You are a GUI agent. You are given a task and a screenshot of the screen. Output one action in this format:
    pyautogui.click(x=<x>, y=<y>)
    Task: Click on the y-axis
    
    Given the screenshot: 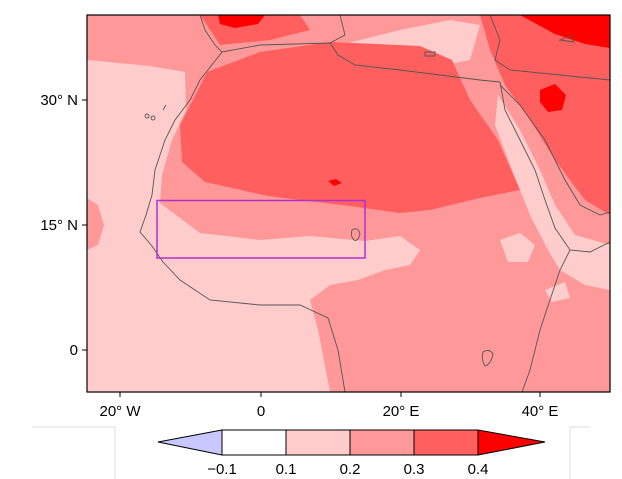 What is the action you would take?
    pyautogui.click(x=84, y=225)
    